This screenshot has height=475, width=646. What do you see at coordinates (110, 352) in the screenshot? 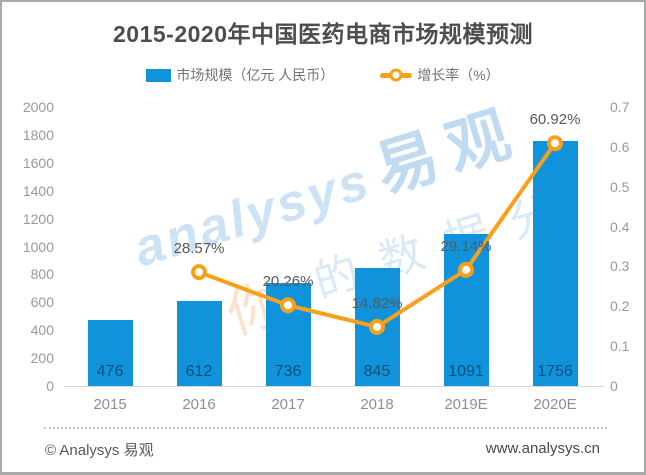
I see `bar-2015: 476` at bounding box center [110, 352].